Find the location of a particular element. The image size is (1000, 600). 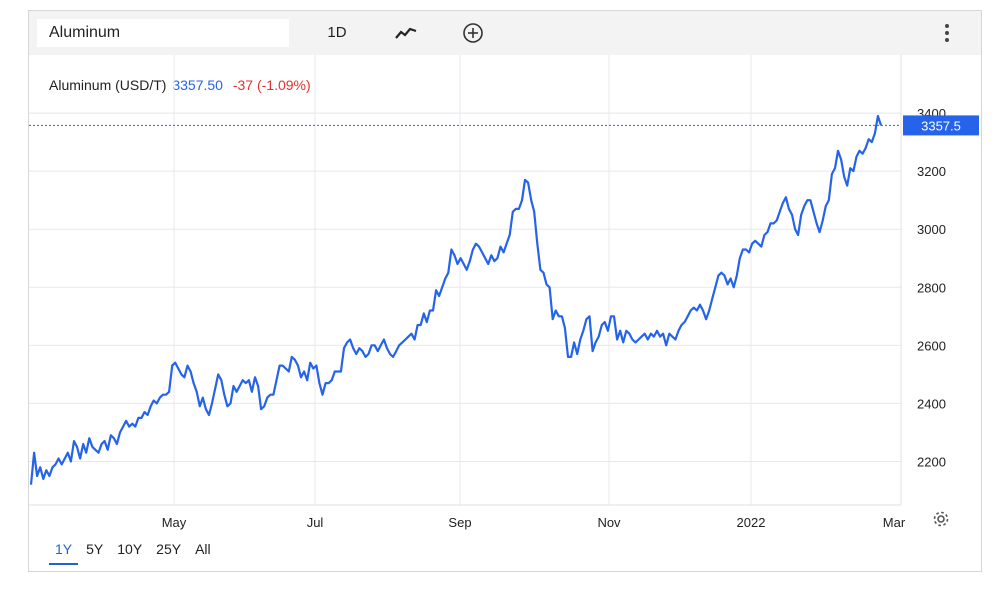

range-button-25y: 25Y is located at coordinates (169, 549).